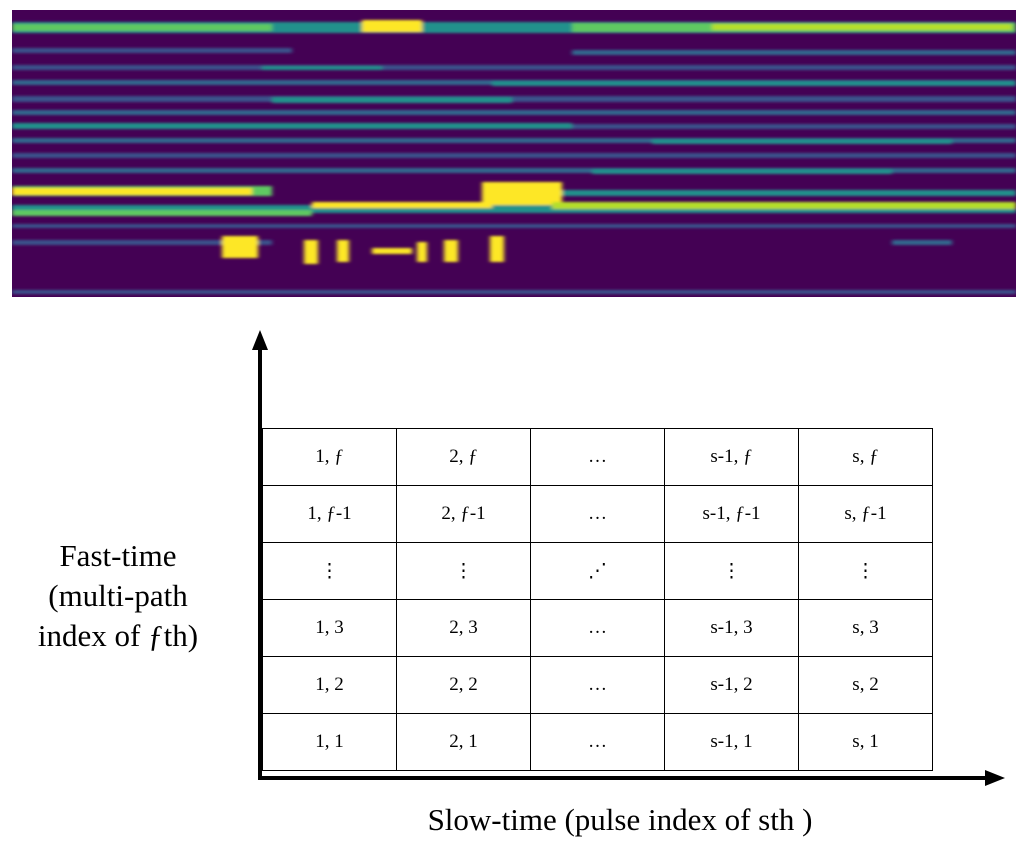 The height and width of the screenshot is (852, 1027). What do you see at coordinates (731, 742) in the screenshot?
I see `grid-cell: s-1, 1` at bounding box center [731, 742].